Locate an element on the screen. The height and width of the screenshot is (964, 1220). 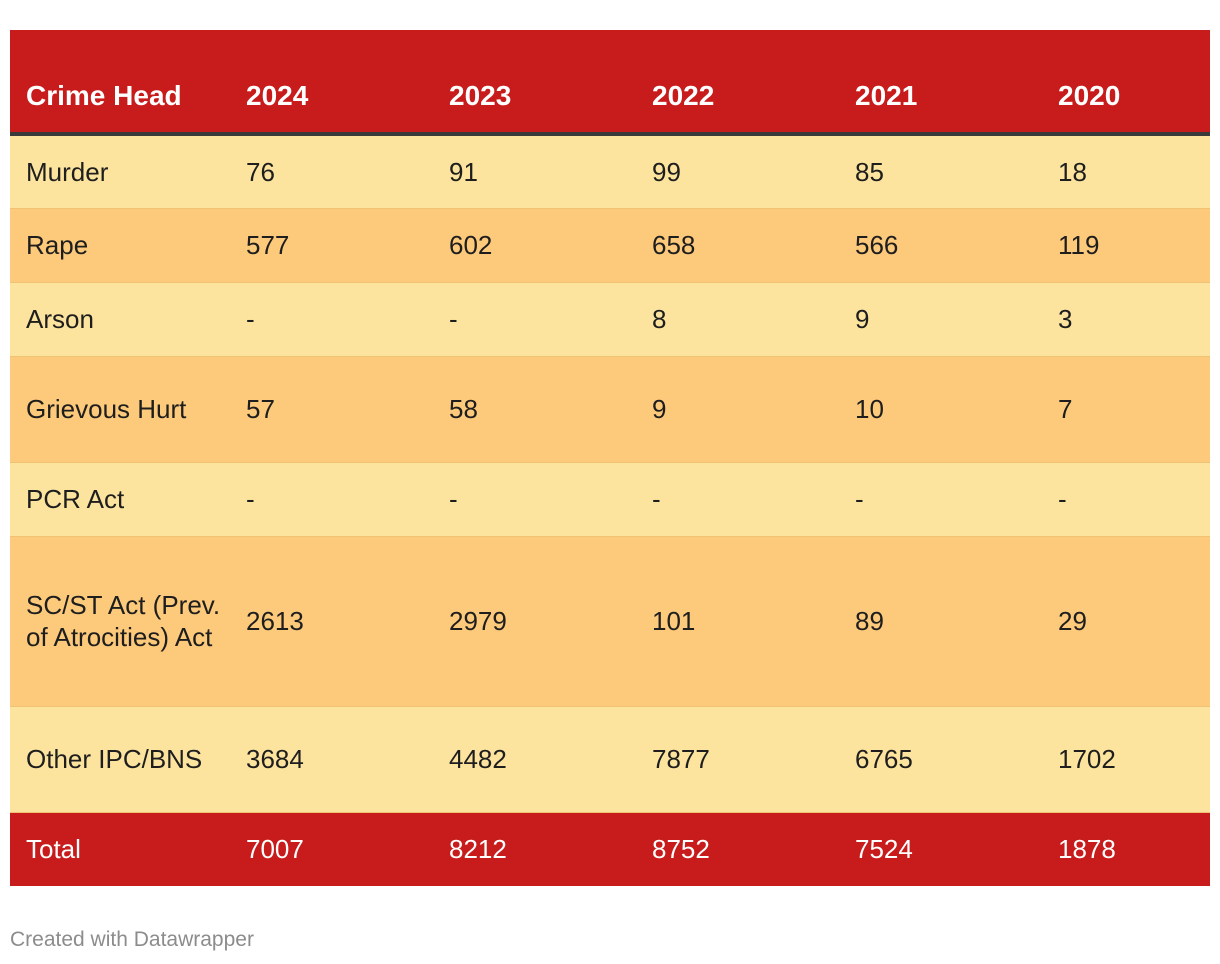
row-label: Arson is located at coordinates (120, 319).